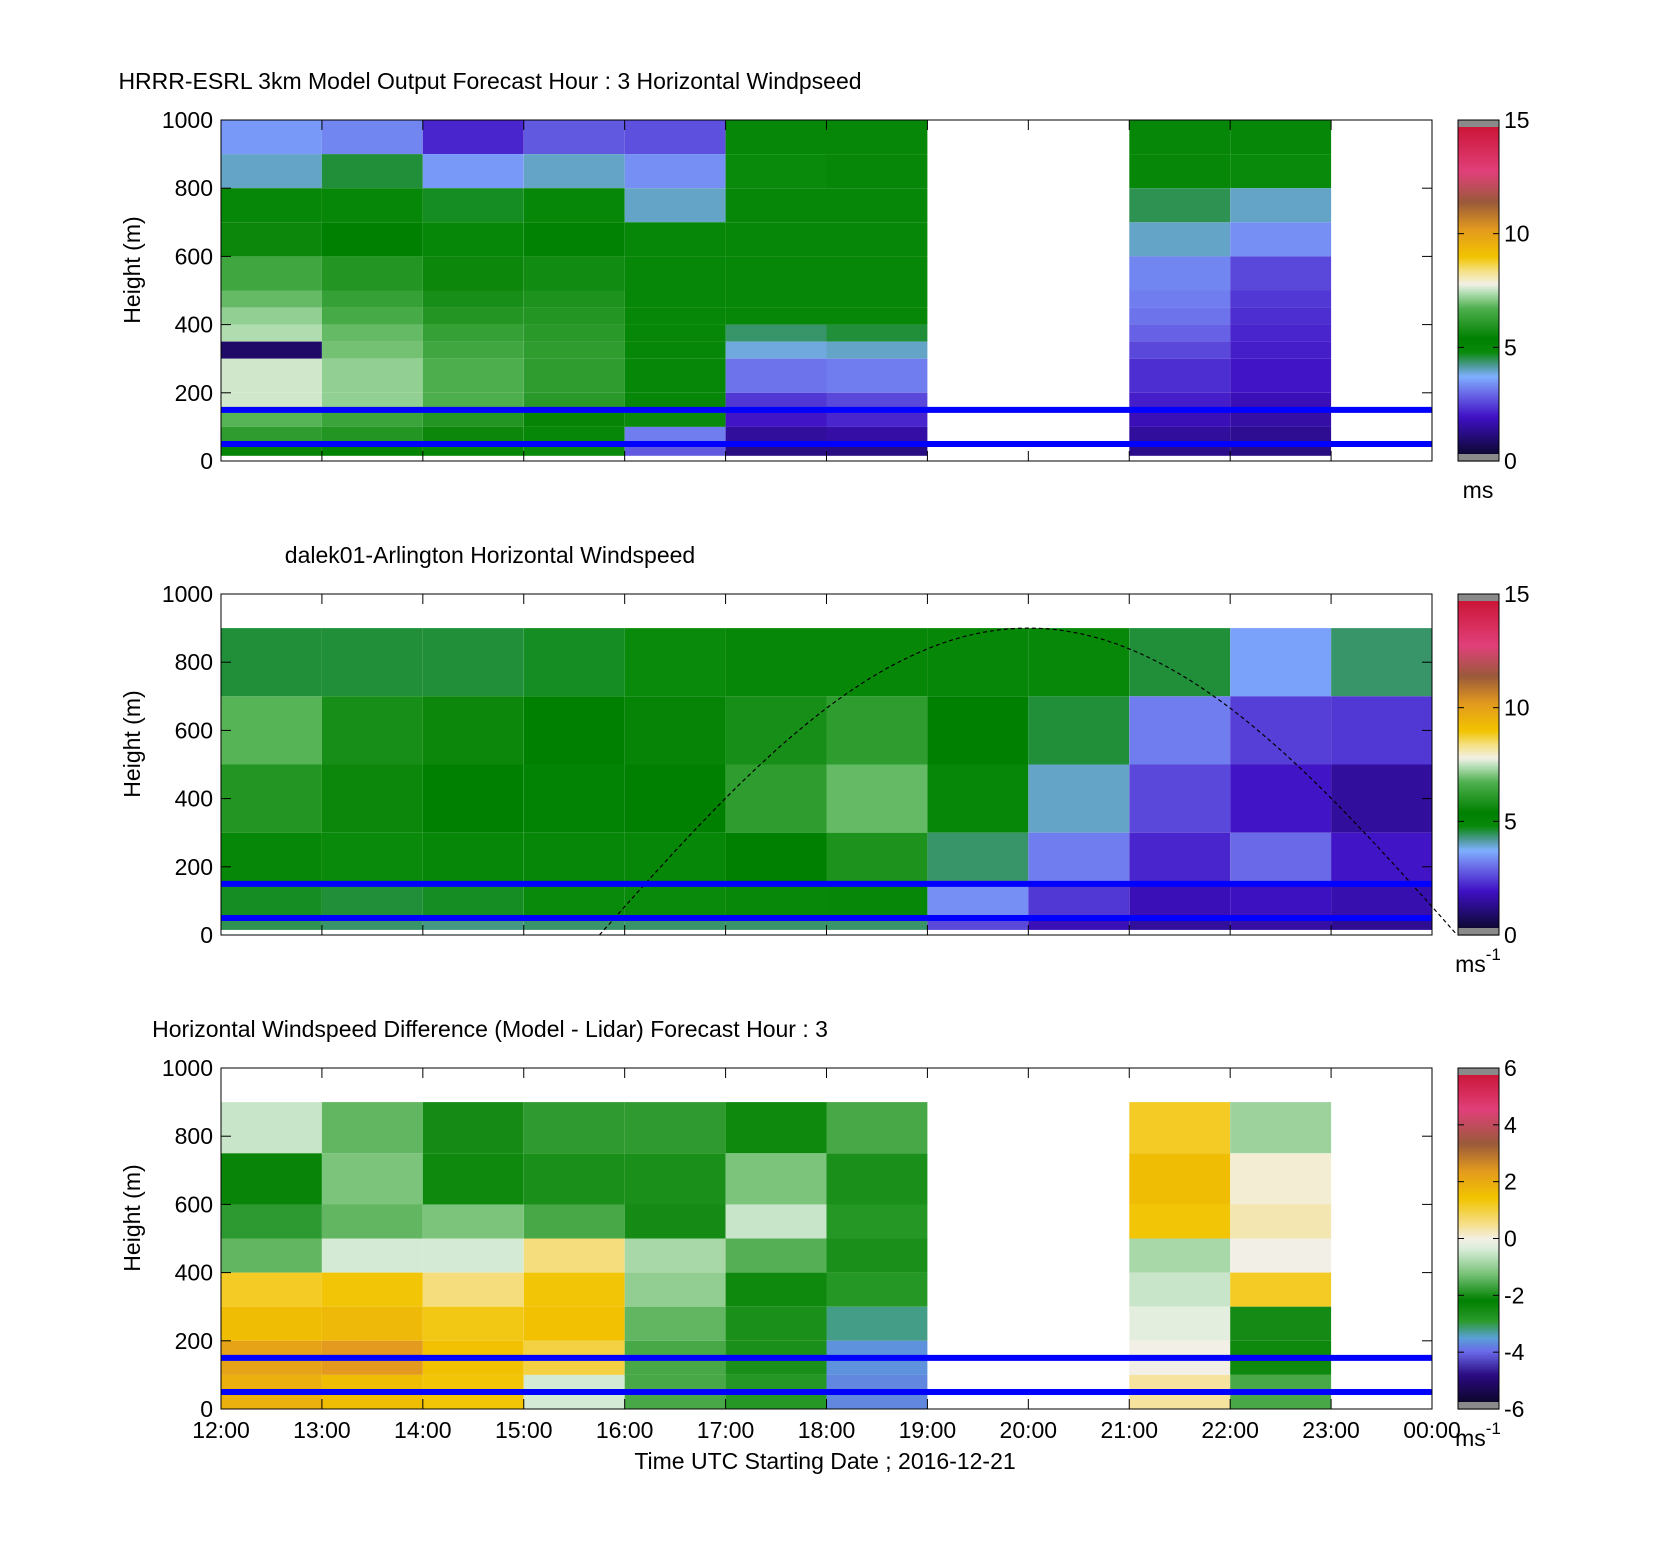 This screenshot has width=1680, height=1561. What do you see at coordinates (1517, 594) in the screenshot?
I see `colorbar-tick-label: 15` at bounding box center [1517, 594].